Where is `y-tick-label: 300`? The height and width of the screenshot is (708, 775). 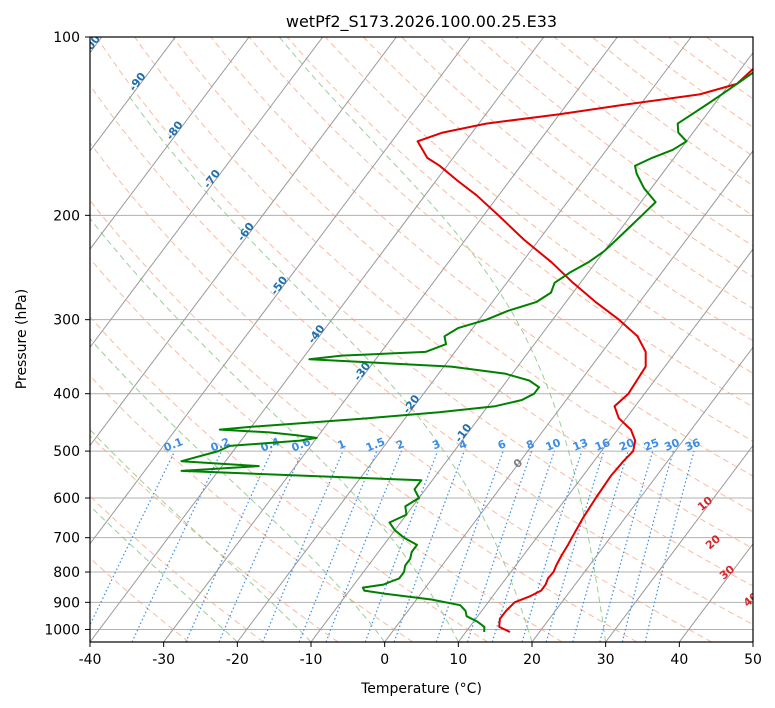
y-tick-label: 300 is located at coordinates (66, 321).